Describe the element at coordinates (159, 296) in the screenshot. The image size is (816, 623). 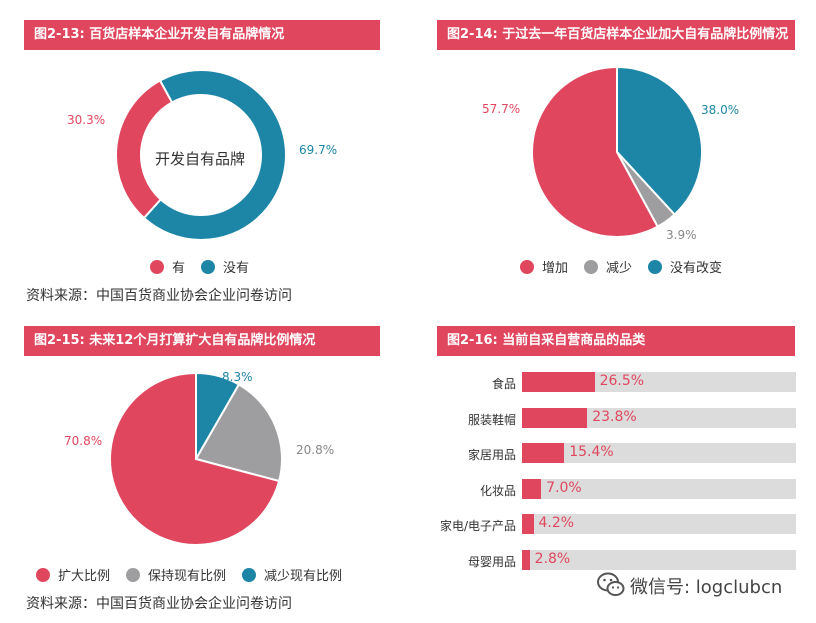
I see `source-note-1: 资料来源：中国百货商业协会企业问卷访问` at that location.